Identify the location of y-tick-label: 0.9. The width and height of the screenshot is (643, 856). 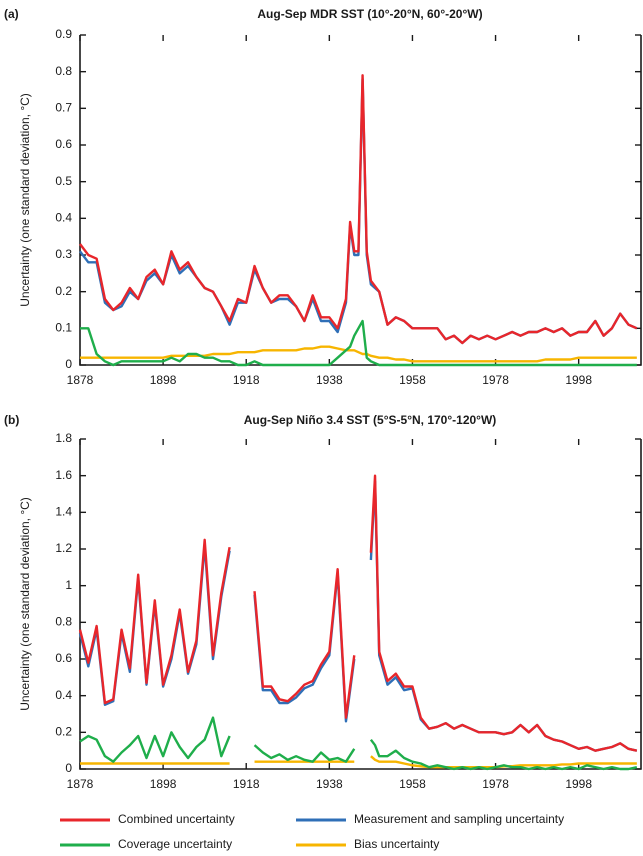
(63, 34).